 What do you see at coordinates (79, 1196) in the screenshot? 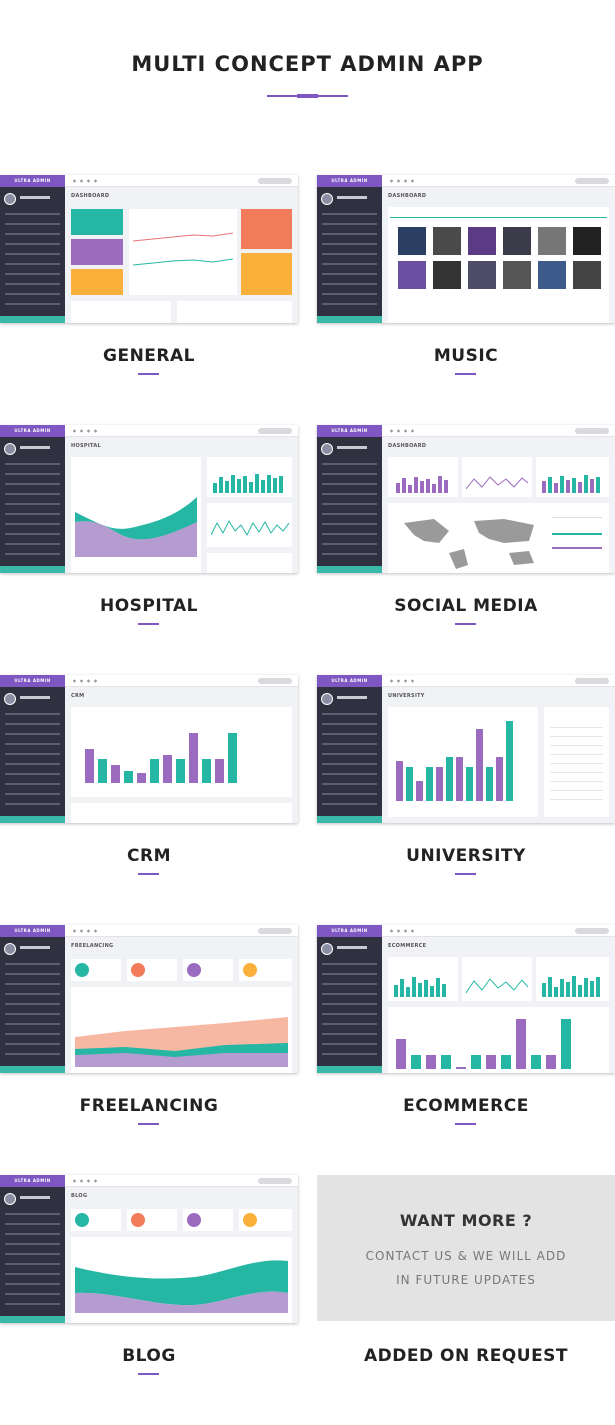
I see `screenshot-heading: BLOG` at bounding box center [79, 1196].